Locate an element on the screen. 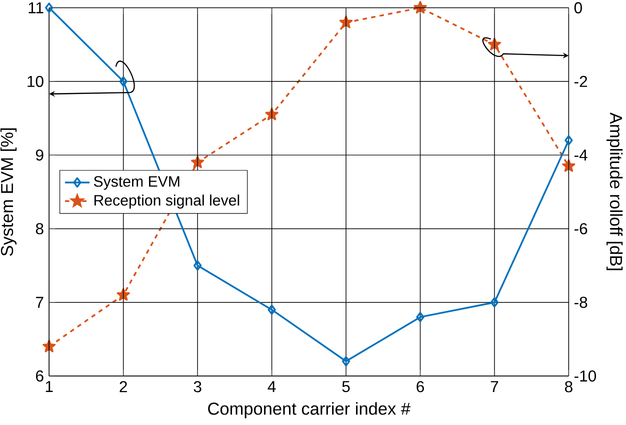  x-tick-label: 1 is located at coordinates (49, 386).